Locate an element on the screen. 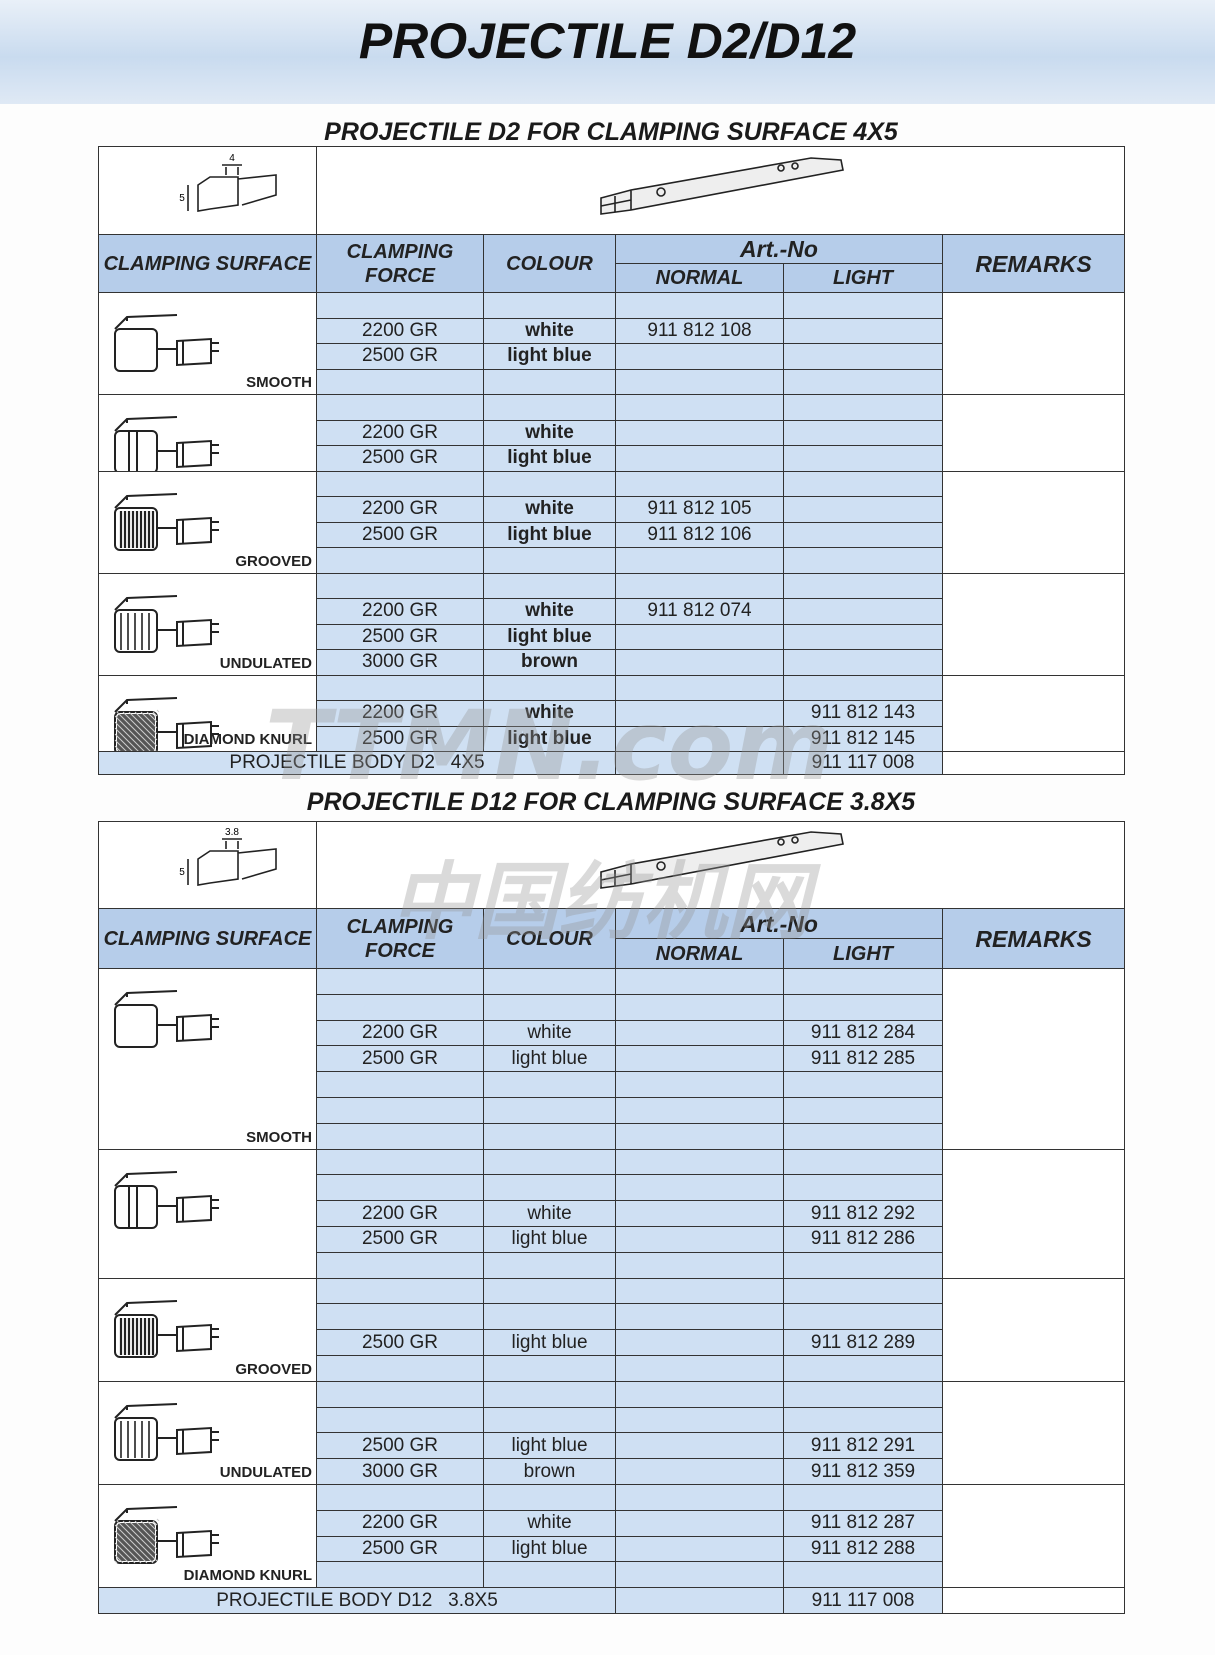  surface-box: GROOVED is located at coordinates (208, 1329).